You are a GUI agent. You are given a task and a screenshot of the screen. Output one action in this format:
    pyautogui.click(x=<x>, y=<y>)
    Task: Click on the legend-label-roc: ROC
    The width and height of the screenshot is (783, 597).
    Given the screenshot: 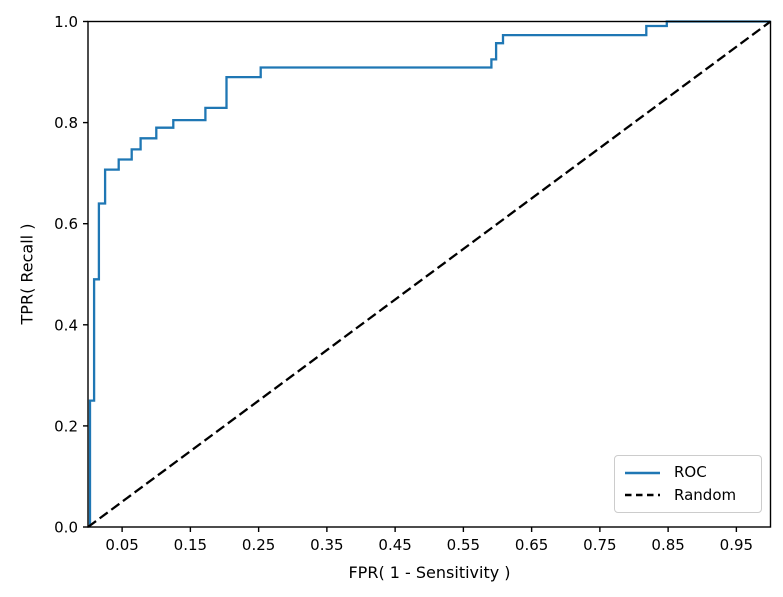 What is the action you would take?
    pyautogui.click(x=690, y=472)
    